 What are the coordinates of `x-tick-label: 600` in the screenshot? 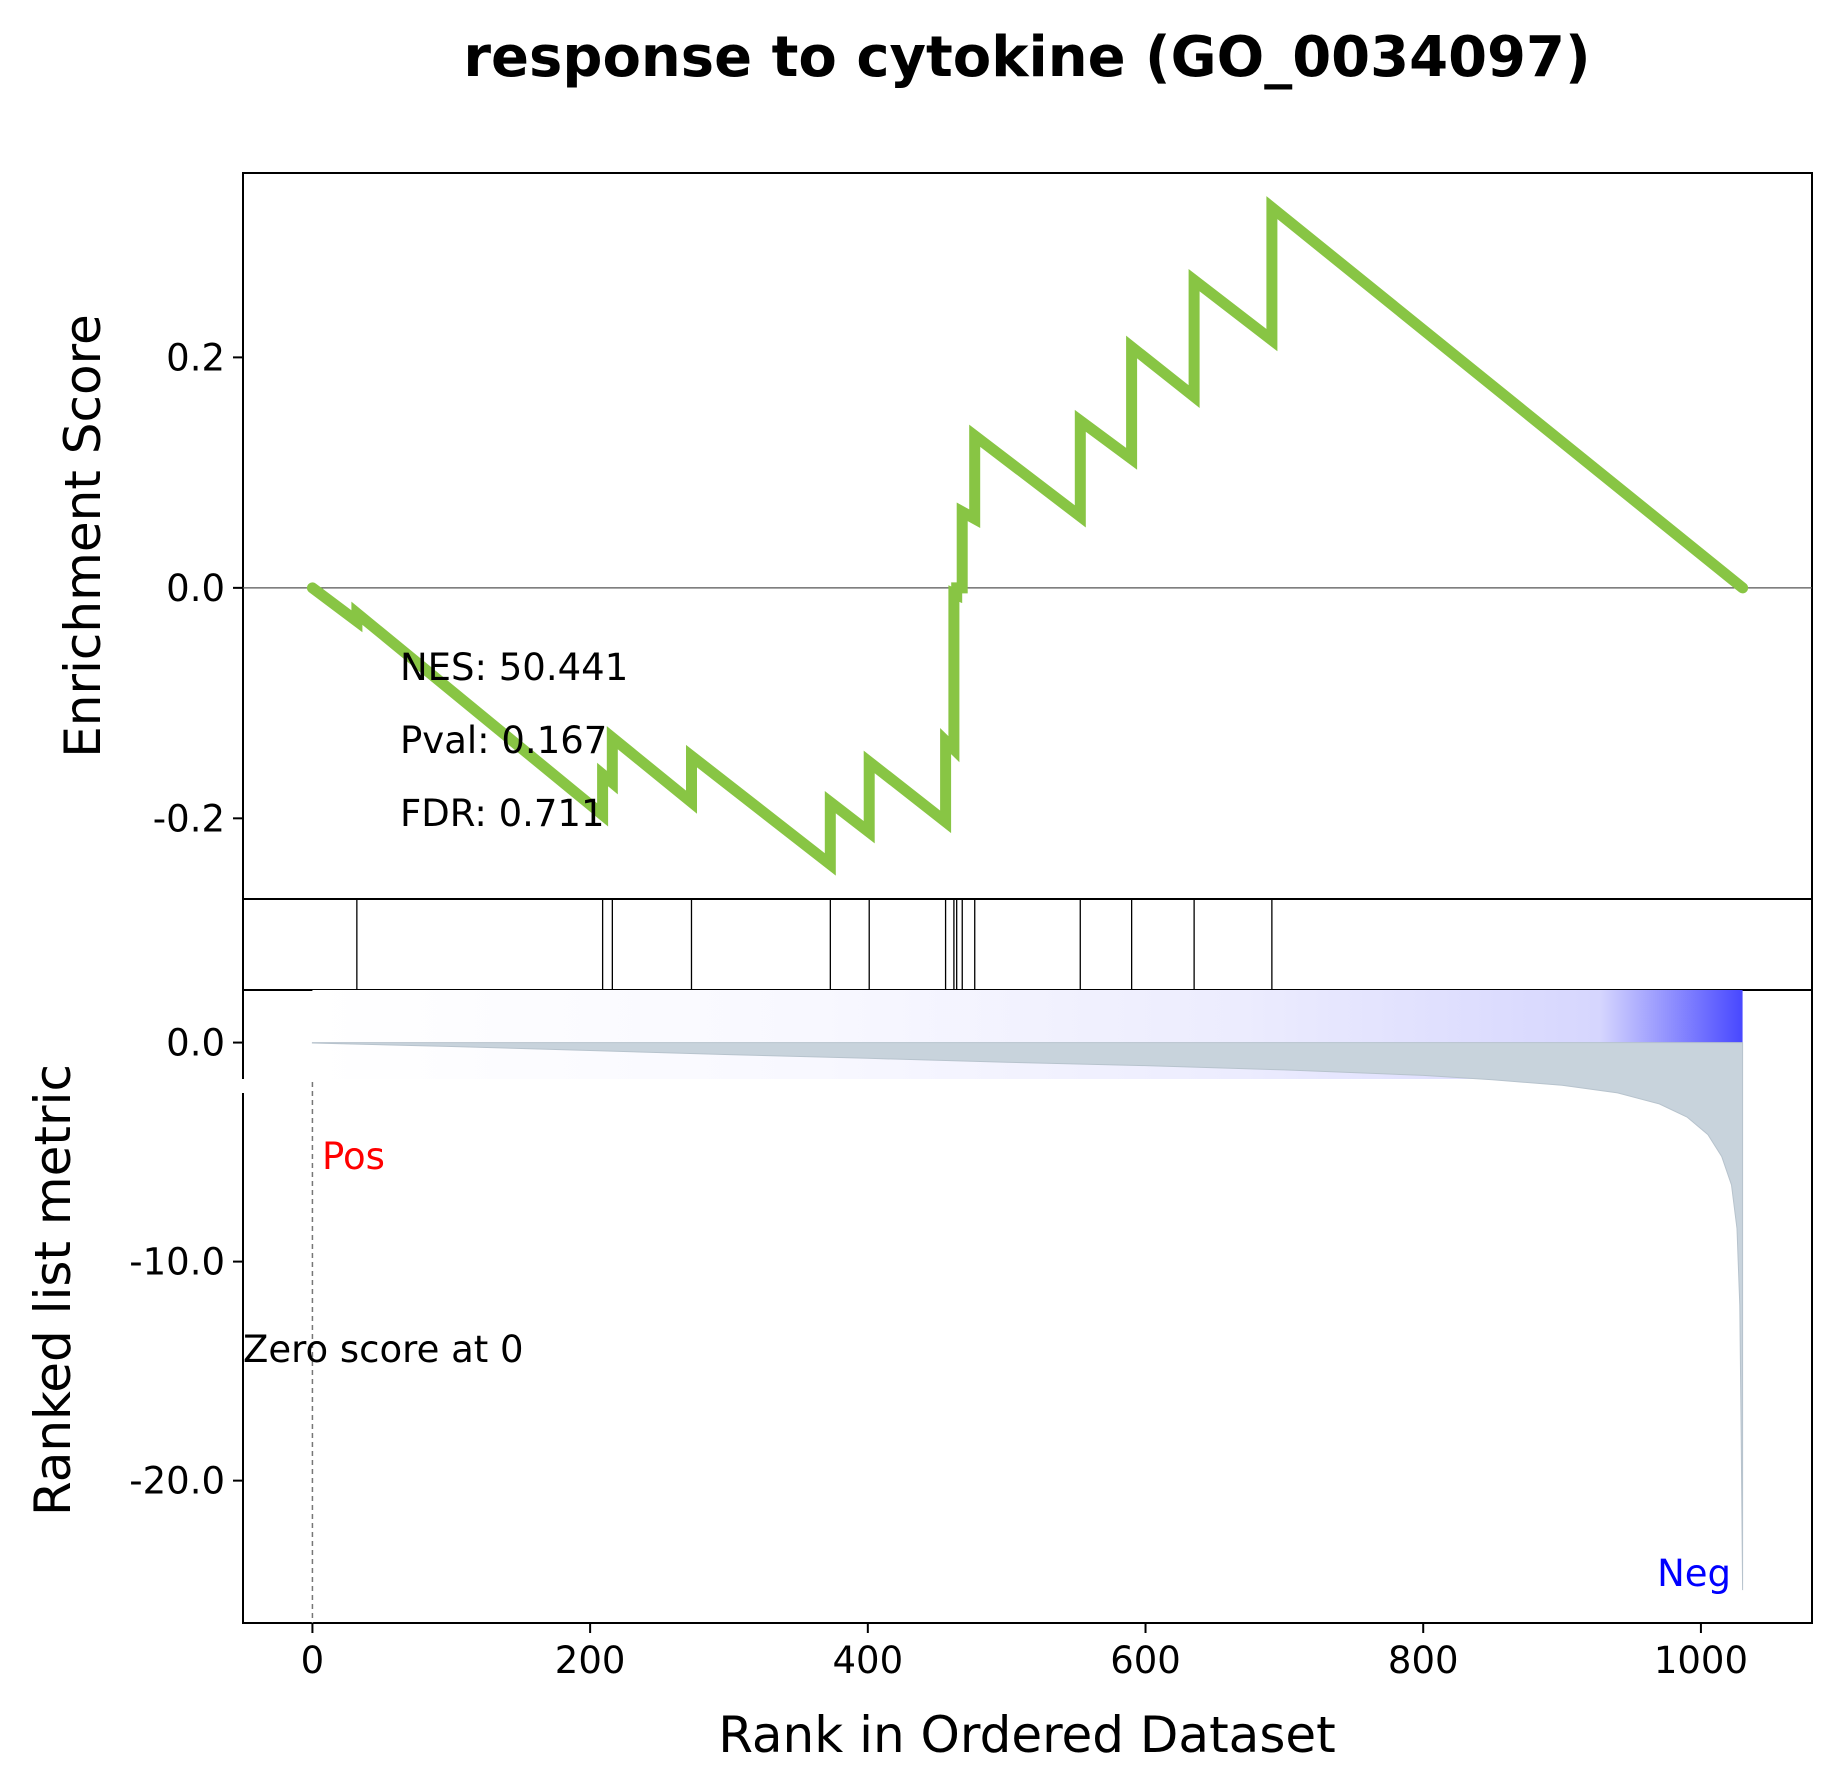 It's located at (1145, 1660).